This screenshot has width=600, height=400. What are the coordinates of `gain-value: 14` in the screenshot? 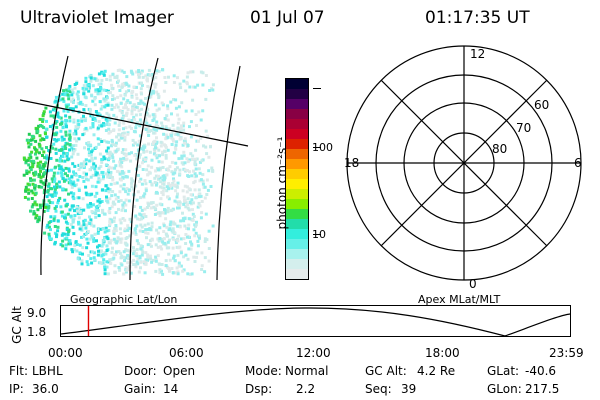 It's located at (171, 389).